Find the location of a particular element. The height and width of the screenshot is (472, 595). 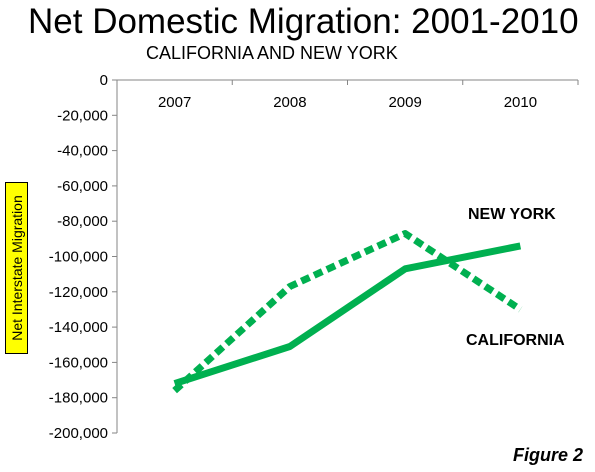

y-tick-label: -100,000 is located at coordinates (78, 257).